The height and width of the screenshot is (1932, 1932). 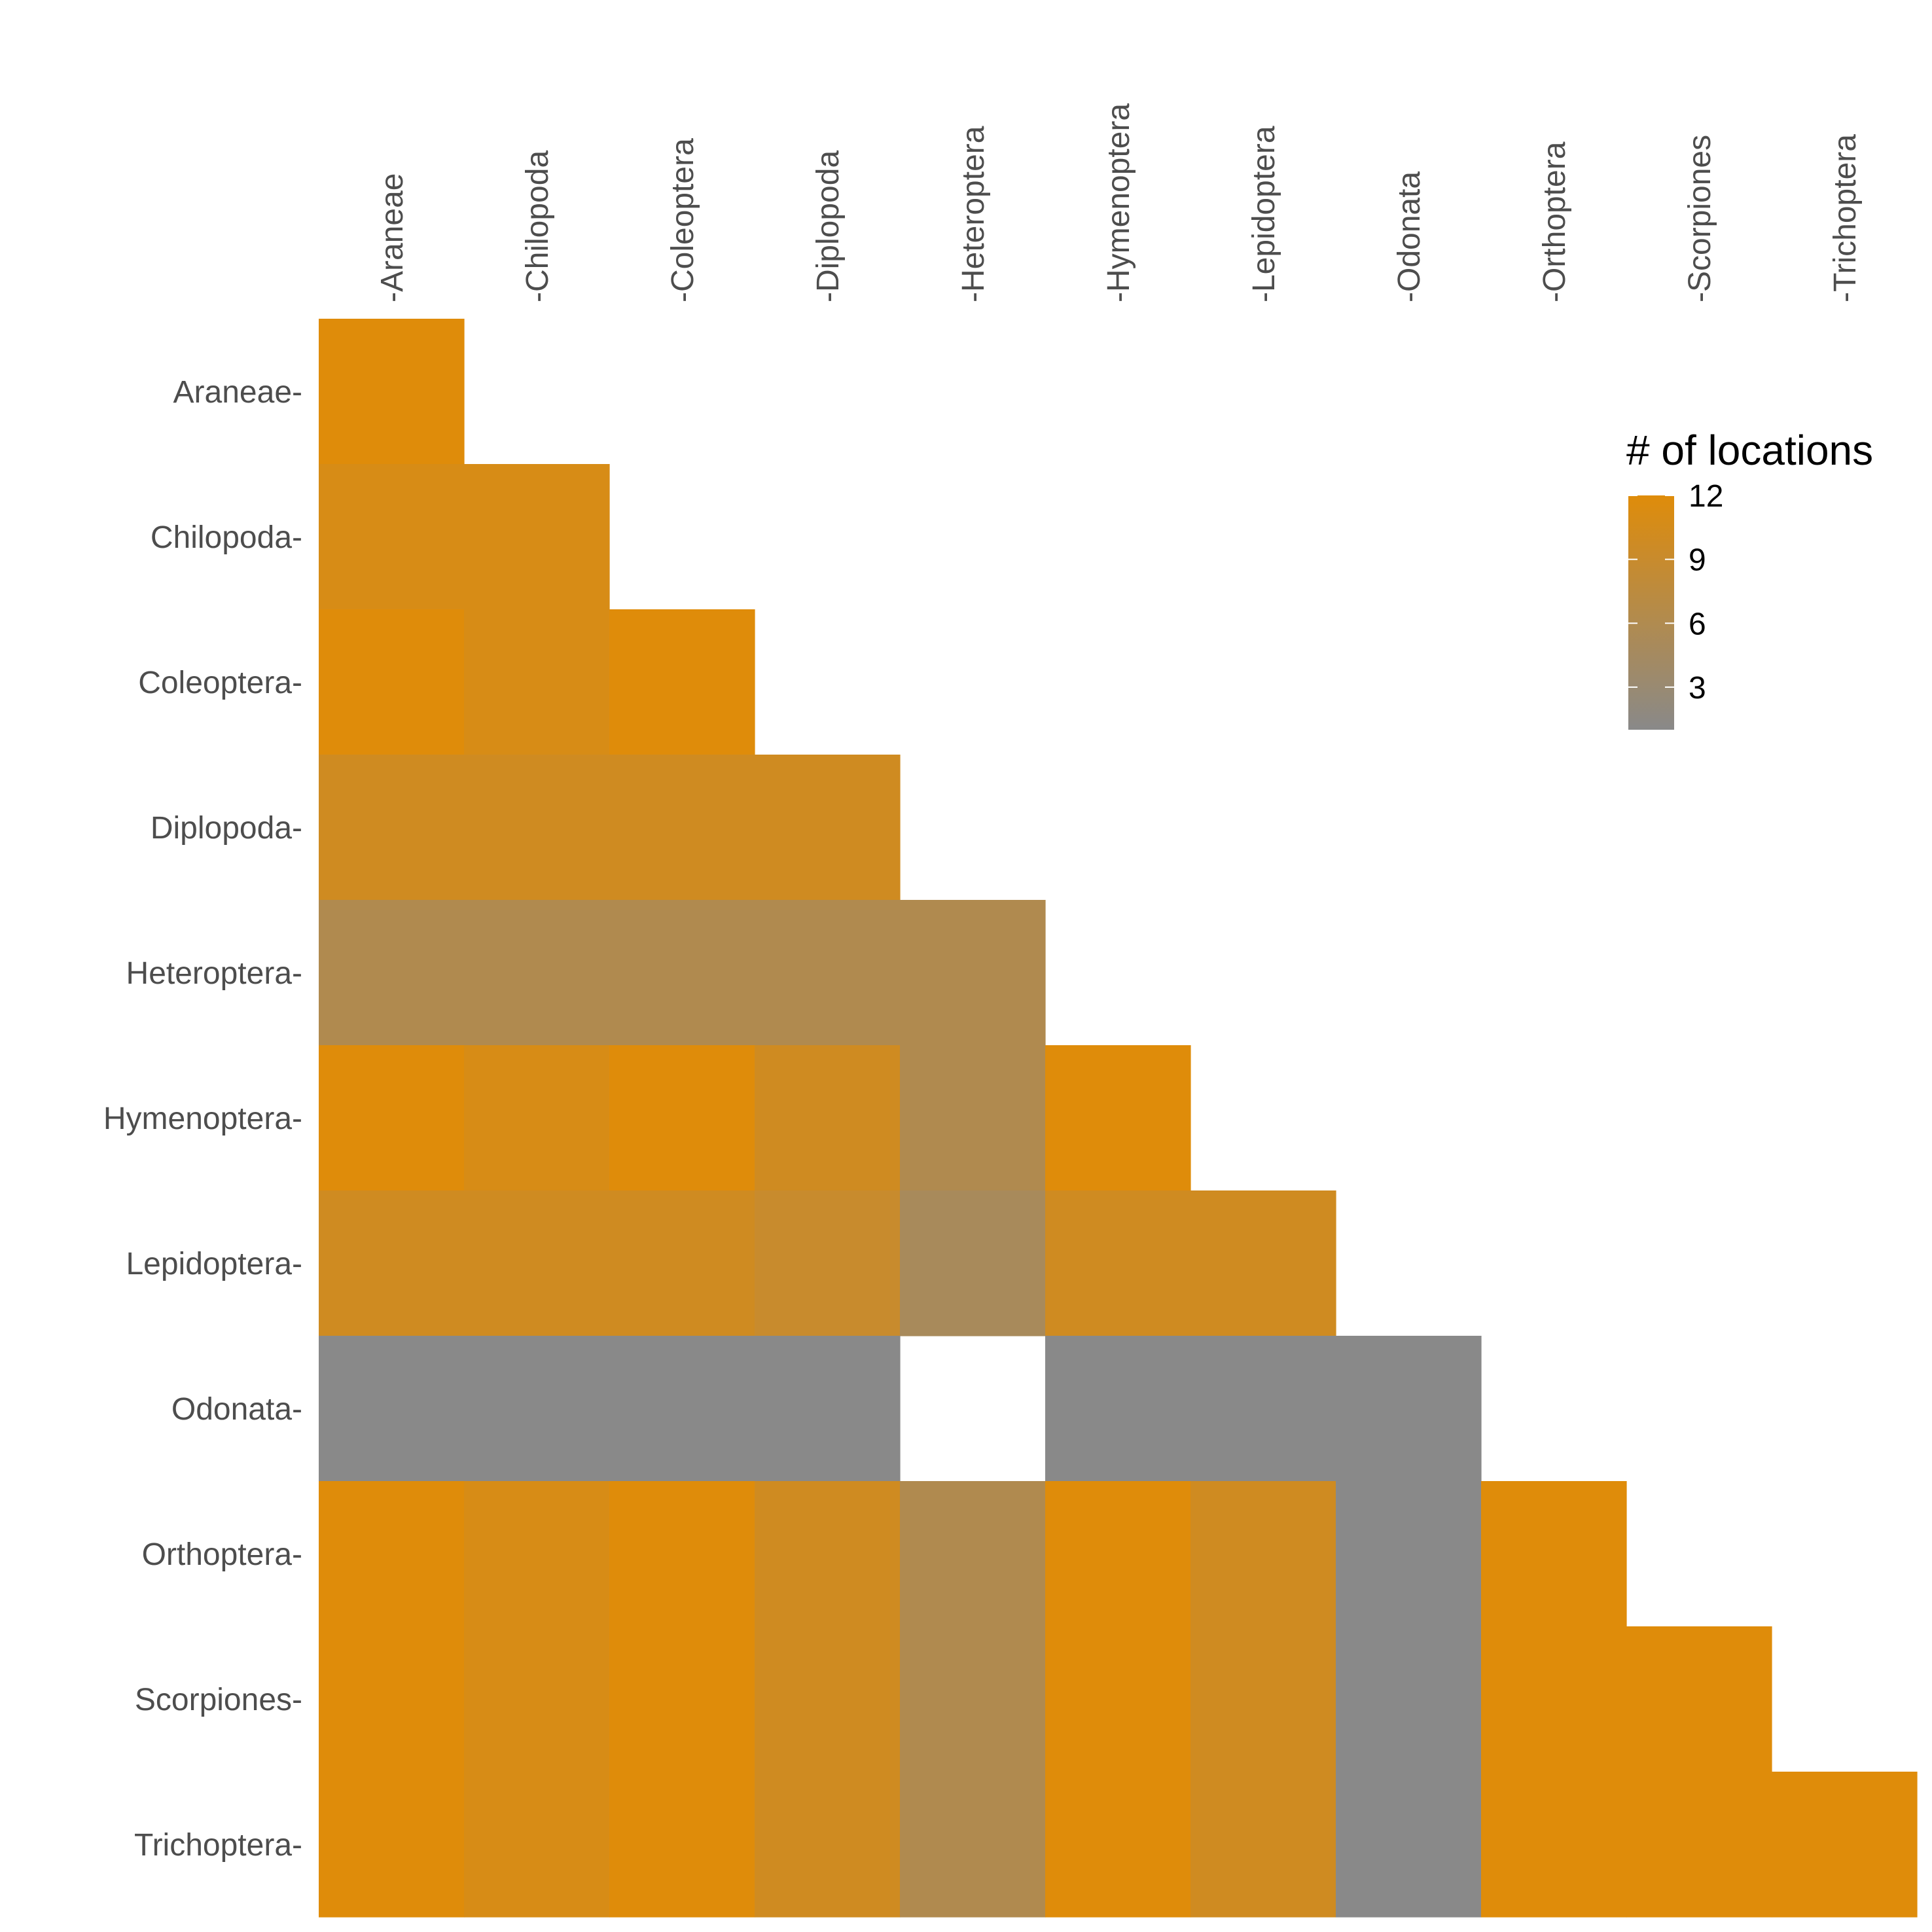 What do you see at coordinates (392, 237) in the screenshot?
I see `x-tick-label-araneae: -Araneae` at bounding box center [392, 237].